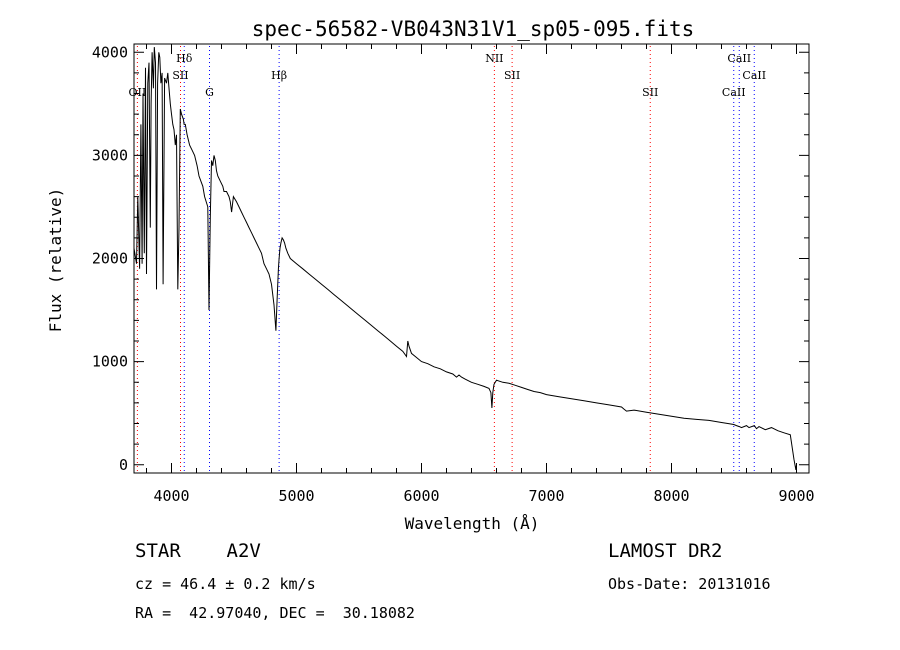 Image resolution: width=900 pixels, height=650 pixels. What do you see at coordinates (138, 92) in the screenshot?
I see `line-marker-label: OII` at bounding box center [138, 92].